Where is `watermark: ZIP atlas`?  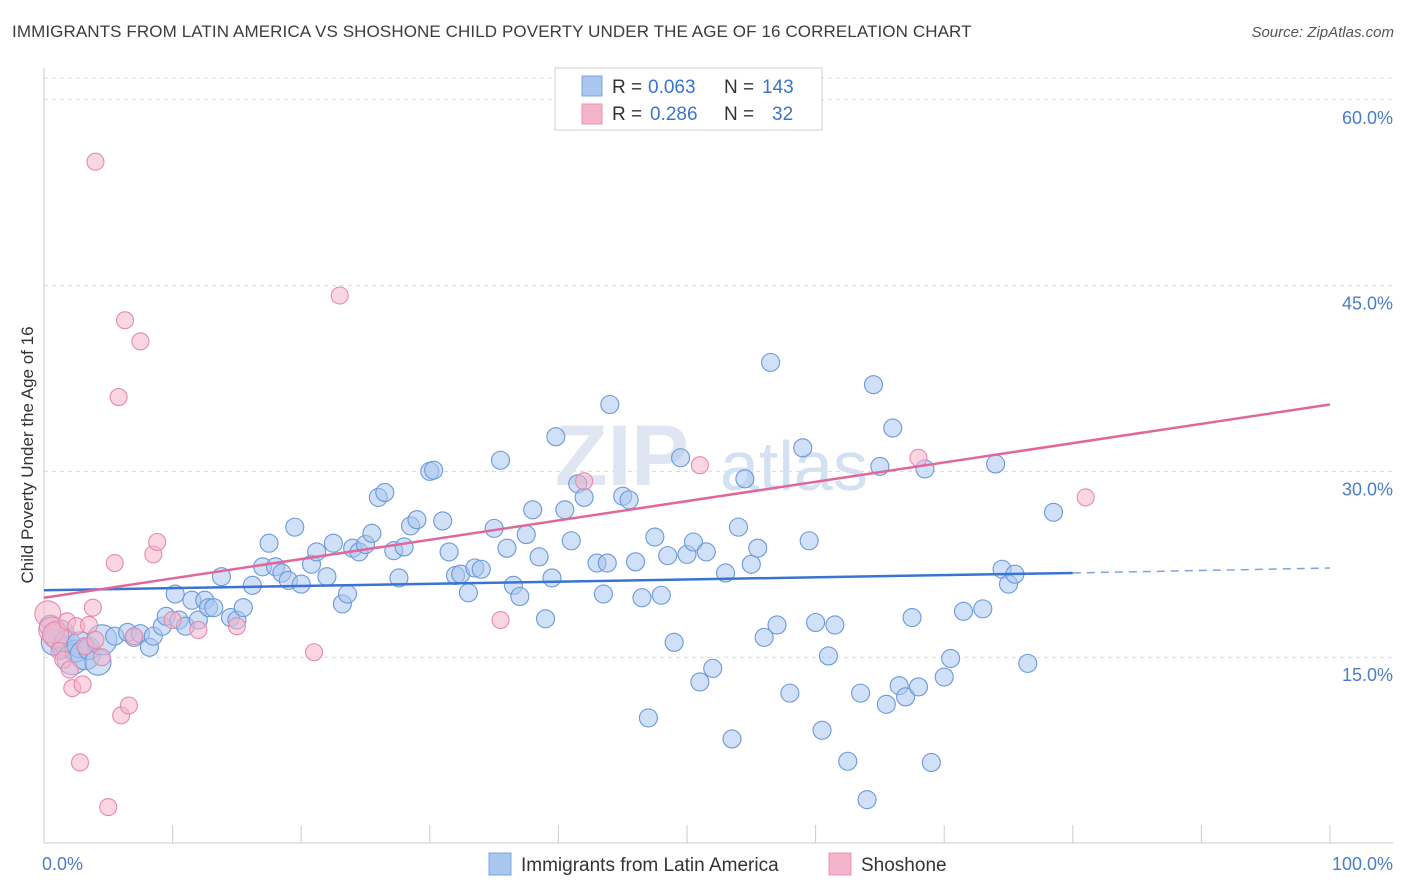
watermark: ZIP atlas is located at coordinates (711, 456).